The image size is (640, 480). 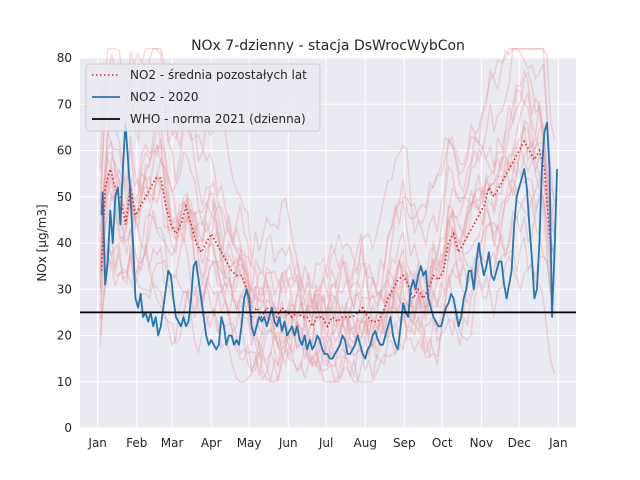 What do you see at coordinates (211, 443) in the screenshot?
I see `x-tick-label: Apr` at bounding box center [211, 443].